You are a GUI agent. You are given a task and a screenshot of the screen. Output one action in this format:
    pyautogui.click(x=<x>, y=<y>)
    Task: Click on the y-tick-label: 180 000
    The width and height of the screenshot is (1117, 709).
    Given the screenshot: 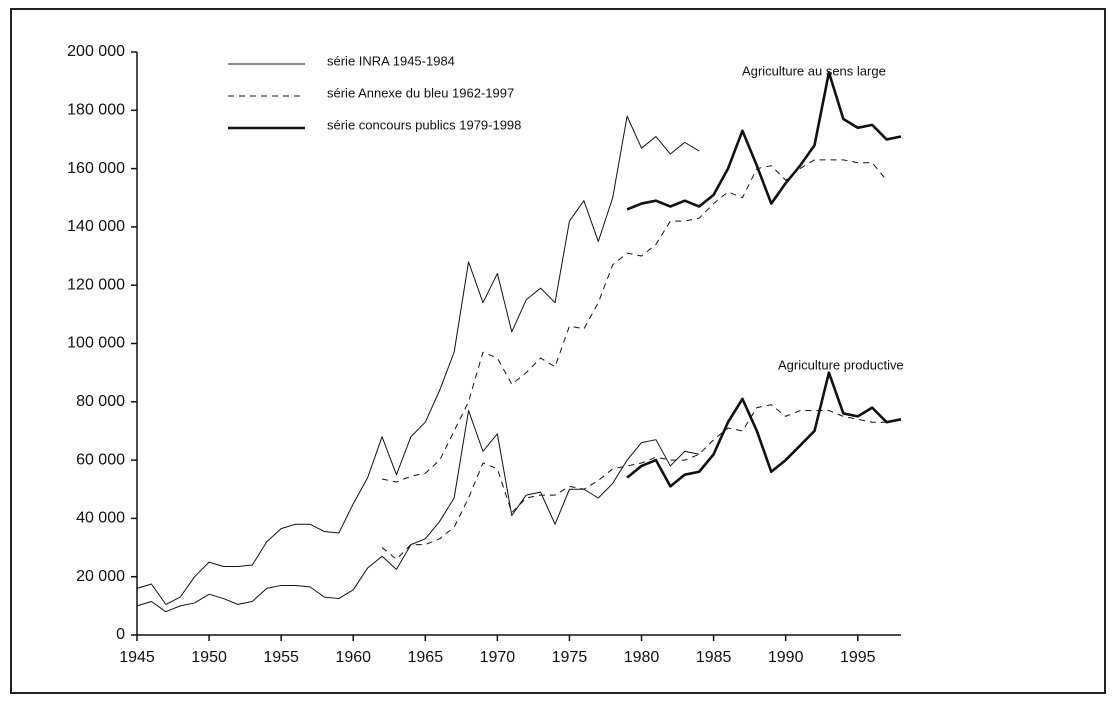 What is the action you would take?
    pyautogui.click(x=96, y=110)
    